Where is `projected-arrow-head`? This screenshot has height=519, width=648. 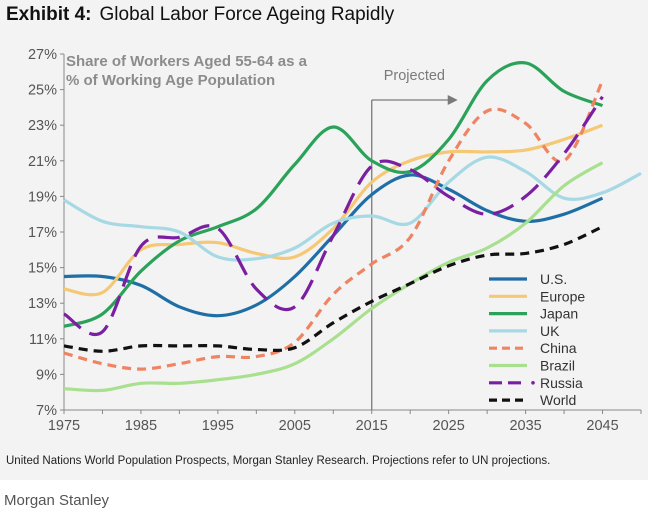 projected-arrow-head is located at coordinates (452, 100).